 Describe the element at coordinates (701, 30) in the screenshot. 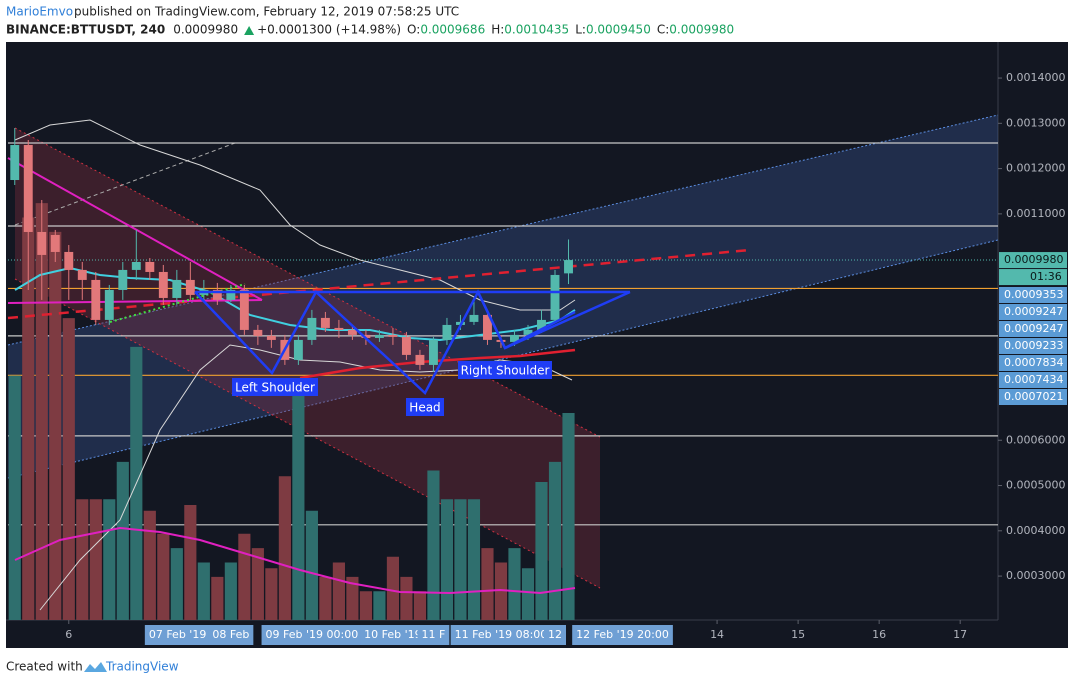

I see `ohlc-value: 0.0009980` at that location.